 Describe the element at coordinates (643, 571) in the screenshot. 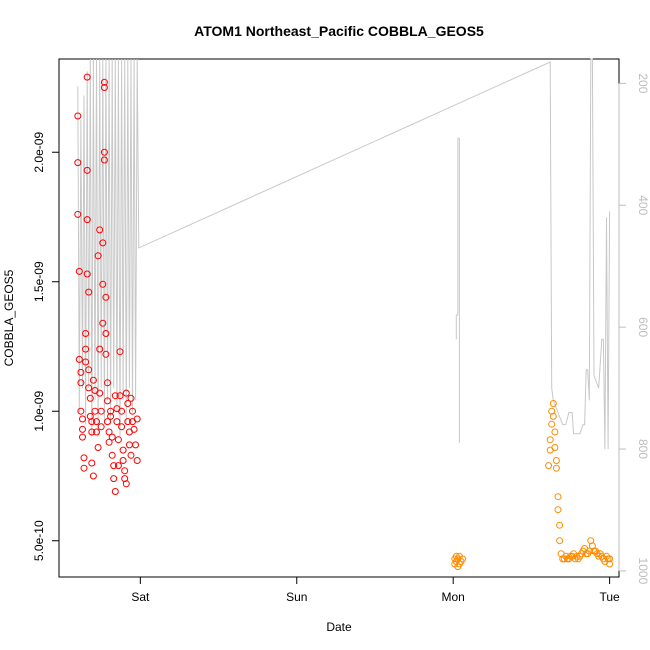

I see `right-tick-label: 1000` at that location.